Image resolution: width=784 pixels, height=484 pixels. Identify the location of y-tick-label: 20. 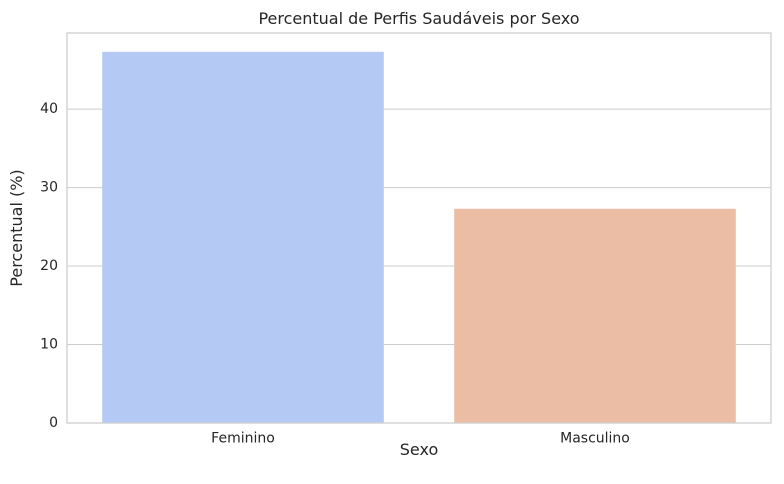
(49, 266).